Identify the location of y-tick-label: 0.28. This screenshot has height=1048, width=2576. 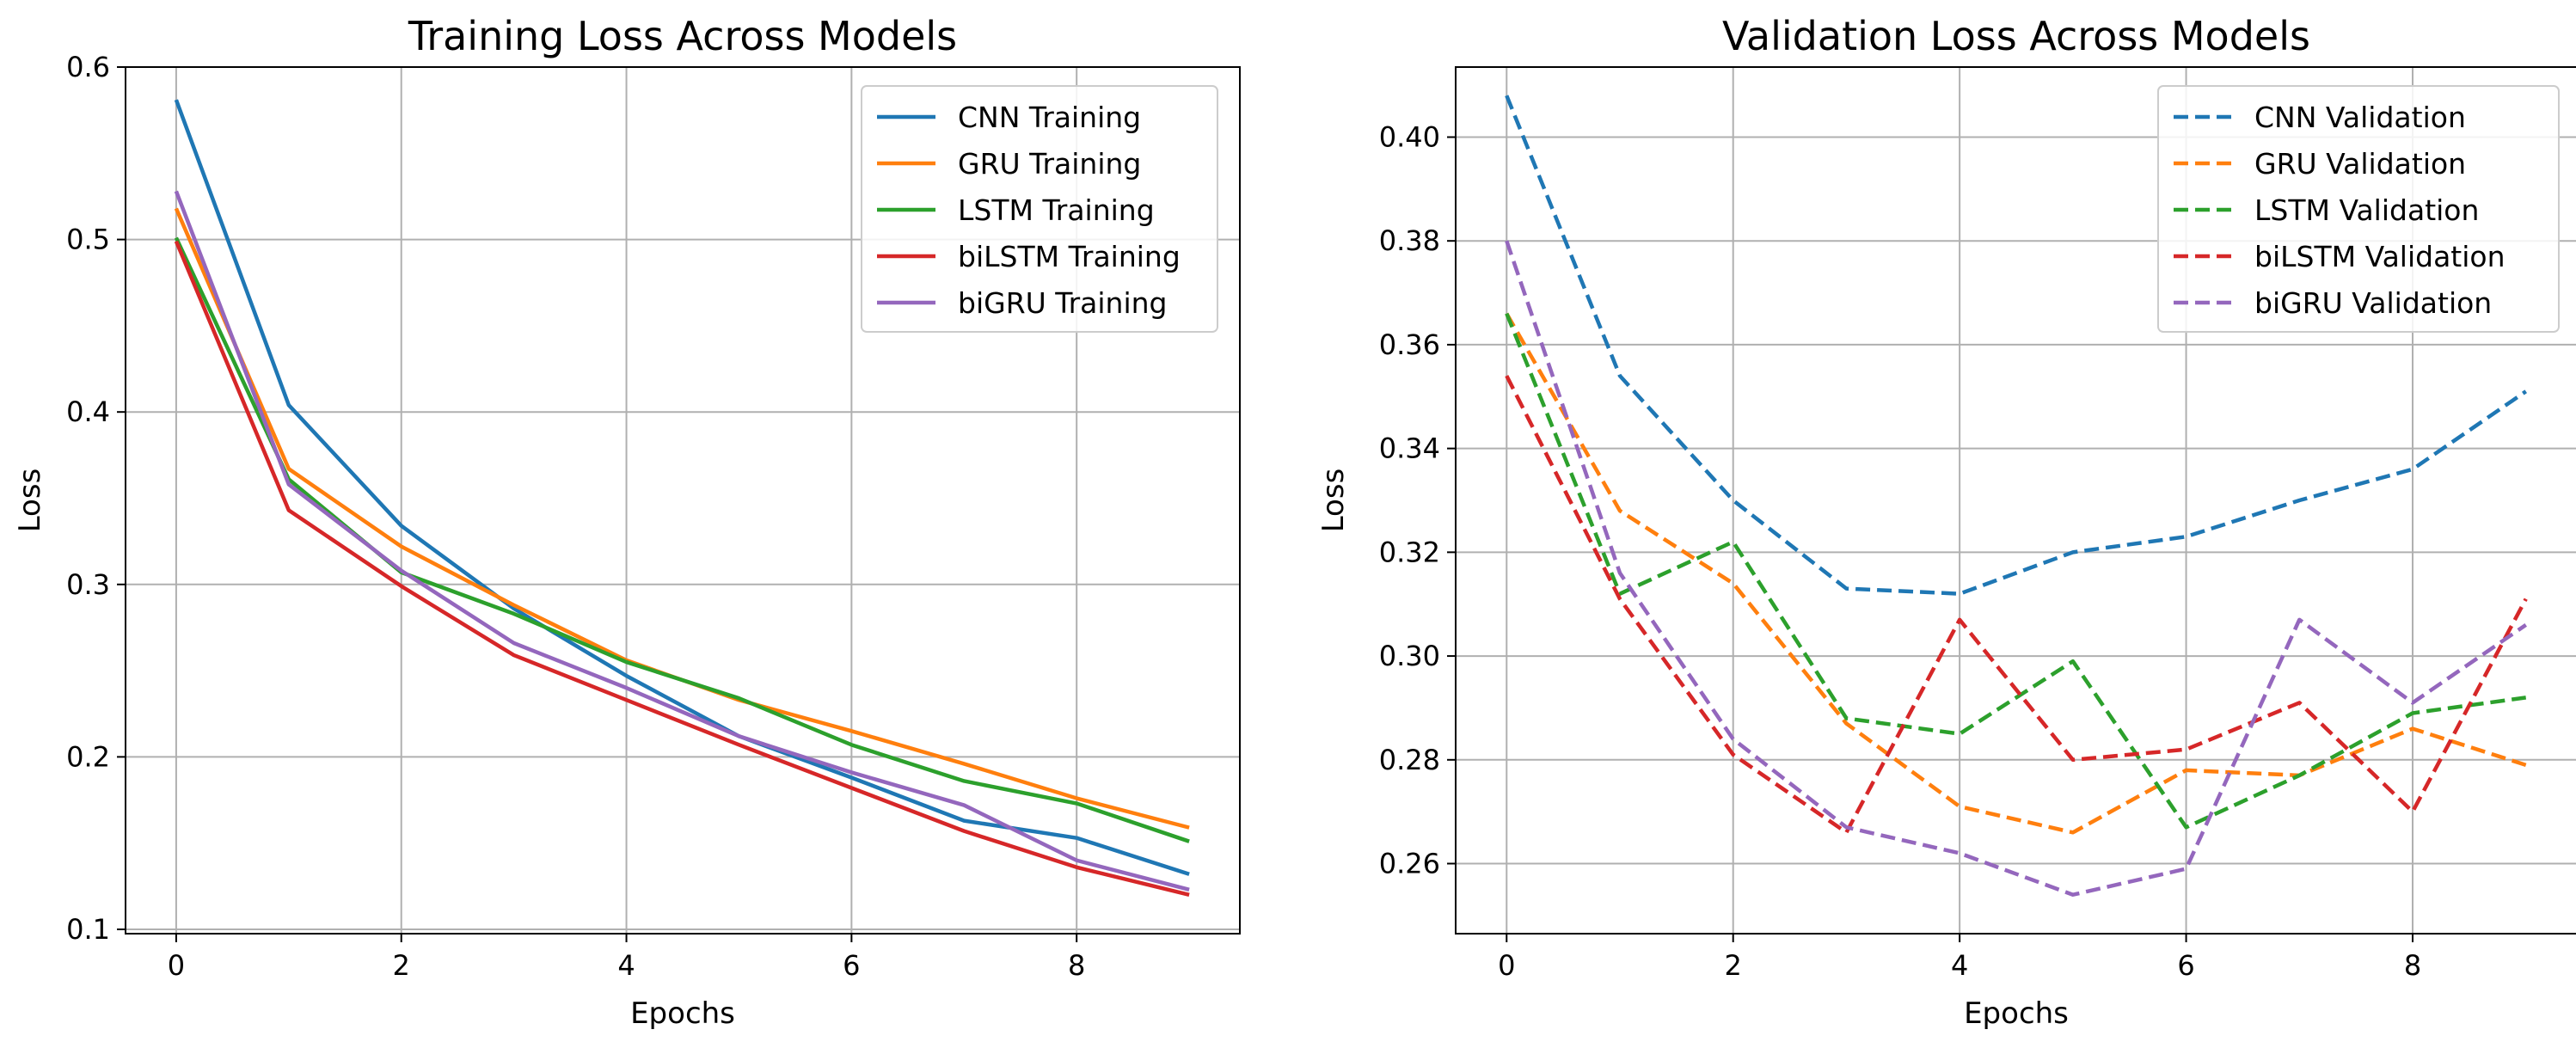
(1409, 760).